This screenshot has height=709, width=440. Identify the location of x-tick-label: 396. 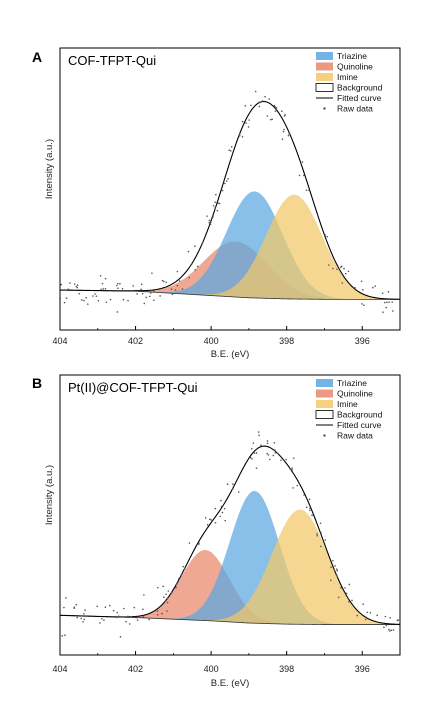
(362, 341).